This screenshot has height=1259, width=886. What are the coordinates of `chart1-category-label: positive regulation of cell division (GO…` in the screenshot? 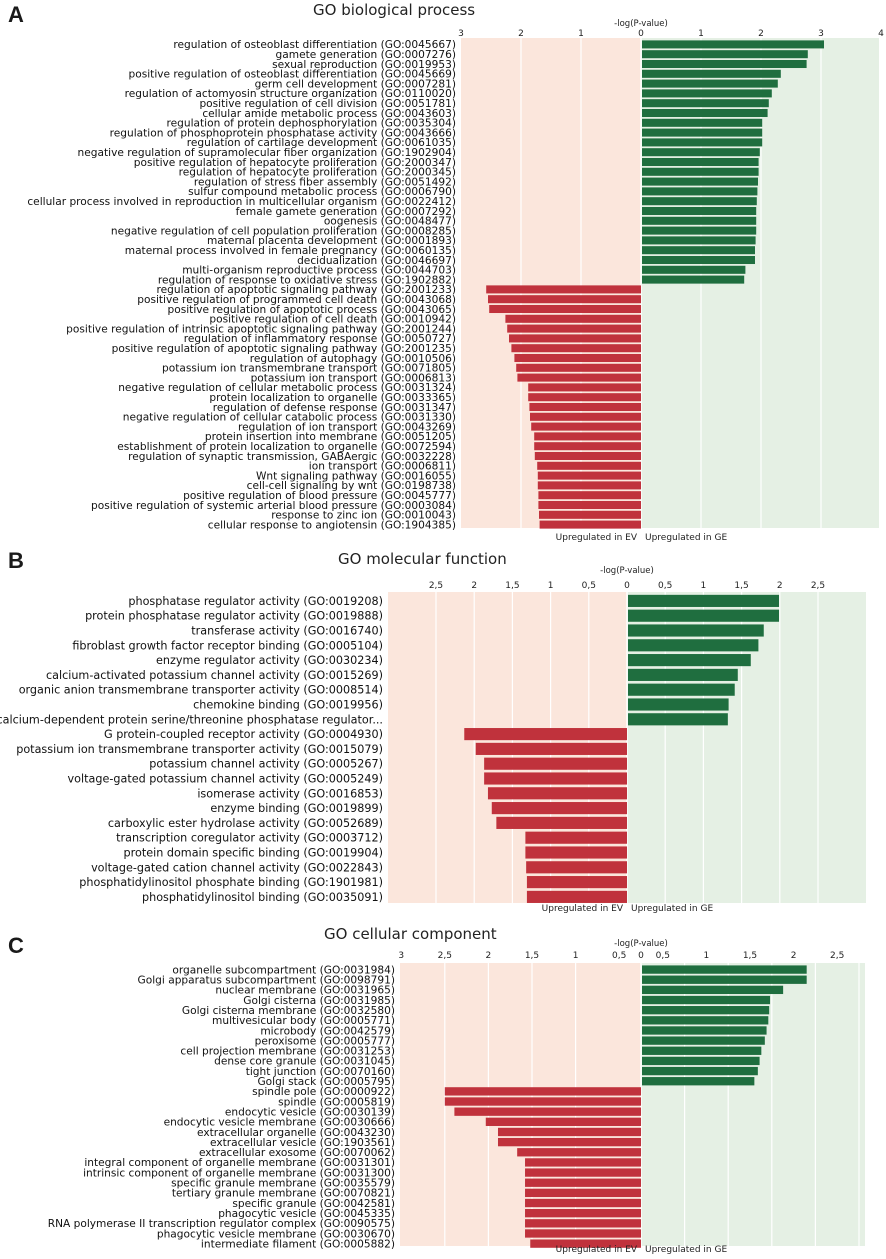 It's located at (327, 104).